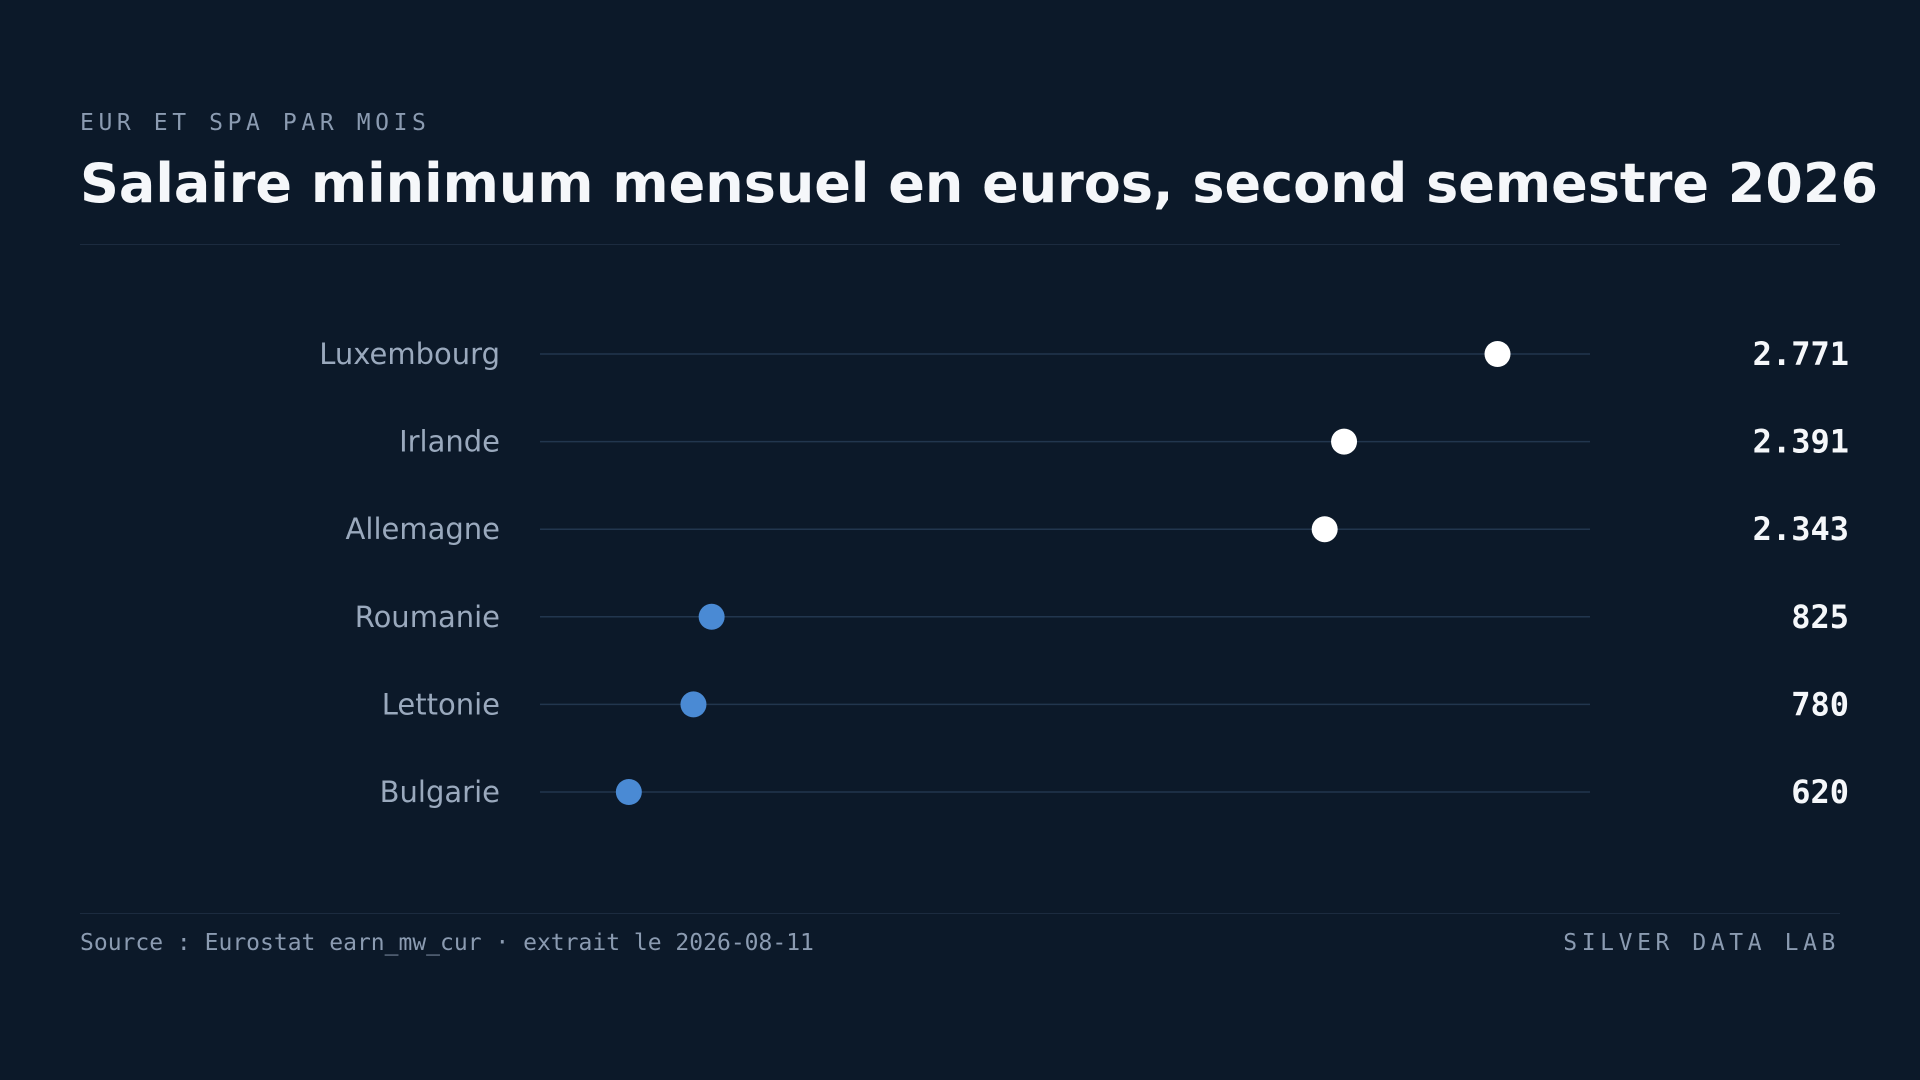 The height and width of the screenshot is (1080, 1920). I want to click on value-label: 825, so click(1820, 617).